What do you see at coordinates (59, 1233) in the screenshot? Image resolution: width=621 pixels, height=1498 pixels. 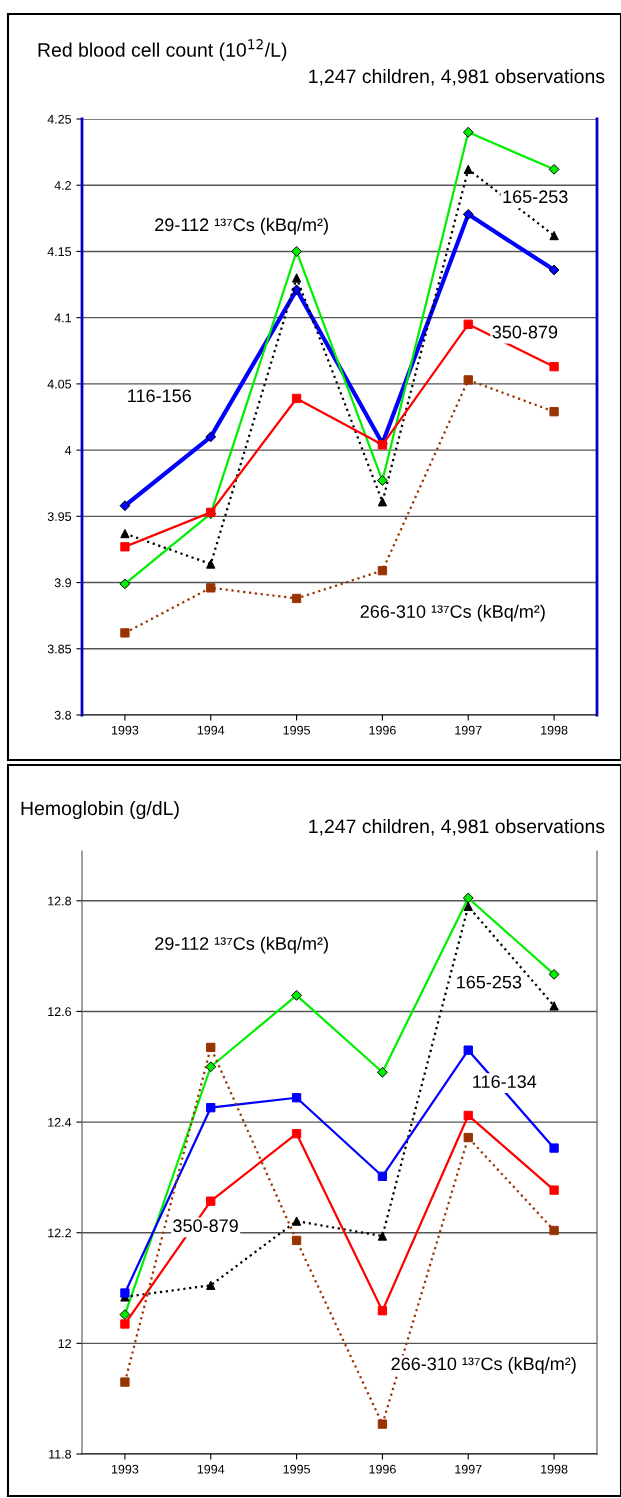 I see `y-tick-label: 12.2` at bounding box center [59, 1233].